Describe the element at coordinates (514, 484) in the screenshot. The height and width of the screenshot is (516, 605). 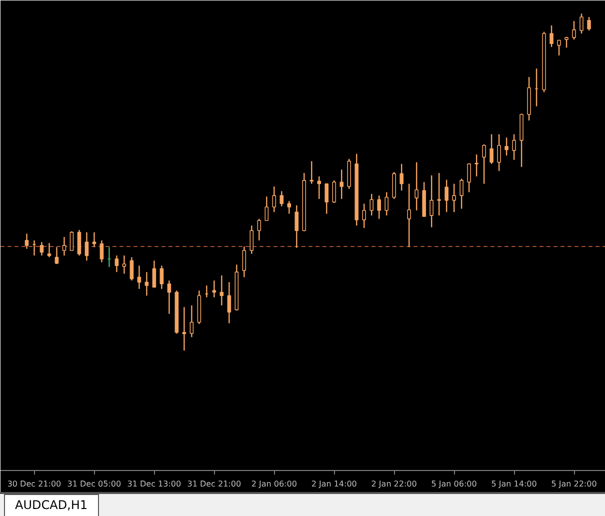
I see `x-tick-label: 5 Jan 14:00` at that location.